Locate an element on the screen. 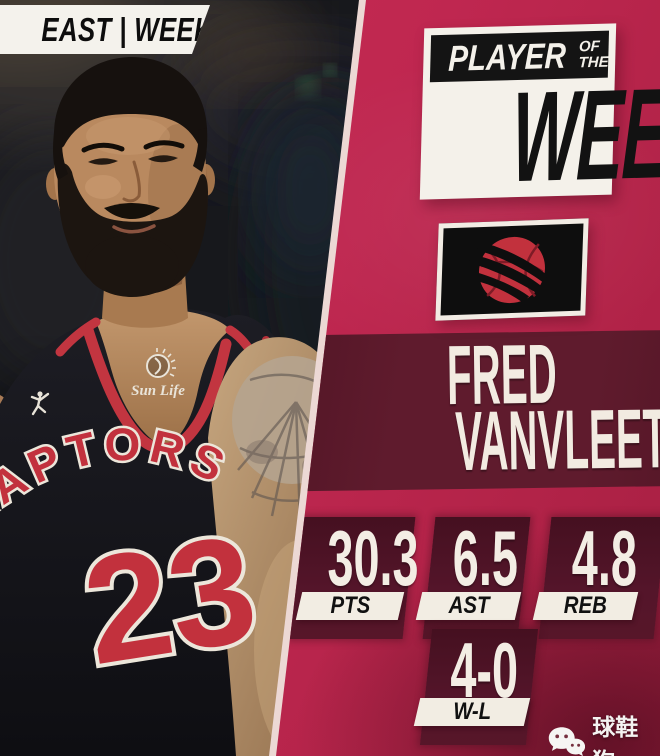  record-label-text: W-L is located at coordinates (472, 711).